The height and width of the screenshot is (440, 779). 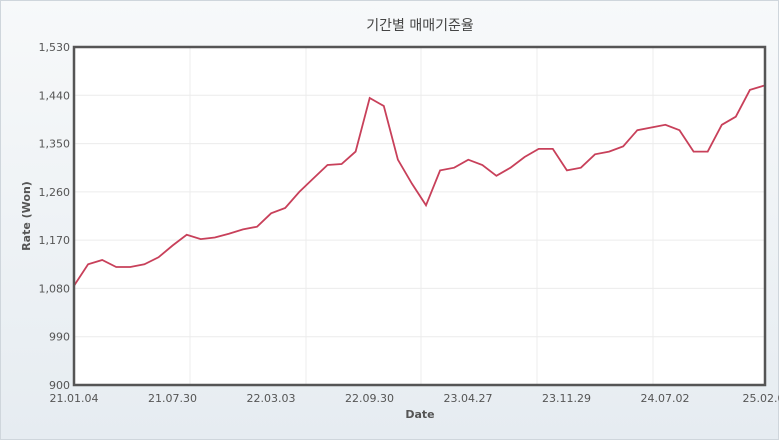 What do you see at coordinates (419, 414) in the screenshot?
I see `x-axis-title: Date` at bounding box center [419, 414].